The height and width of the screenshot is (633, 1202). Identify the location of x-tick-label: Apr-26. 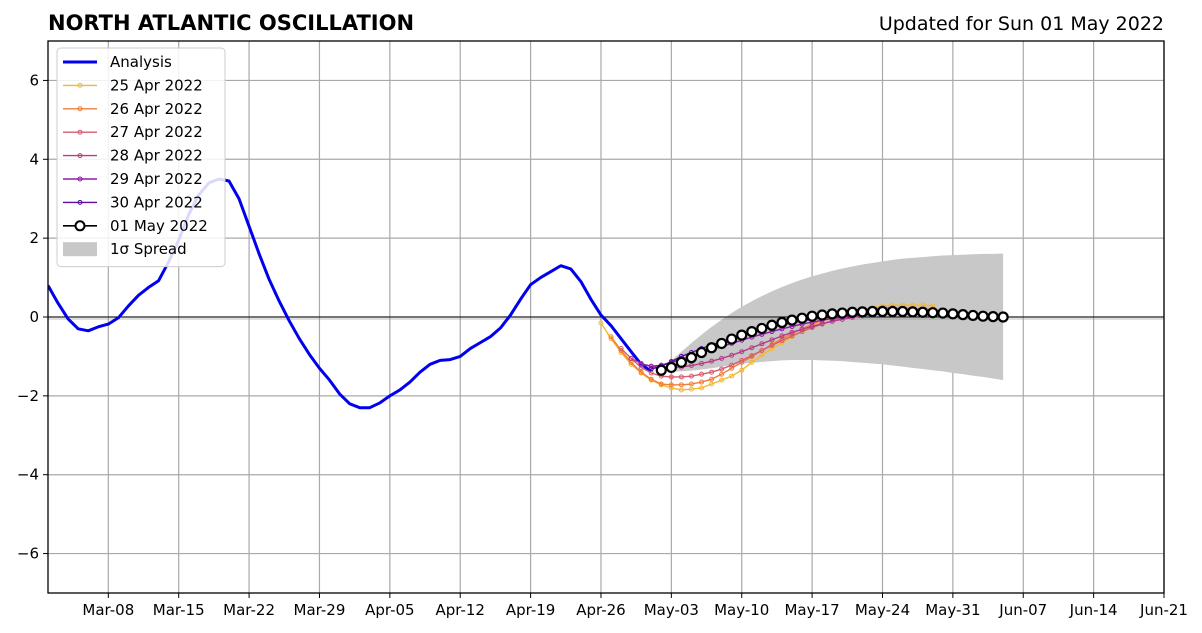
(601, 610).